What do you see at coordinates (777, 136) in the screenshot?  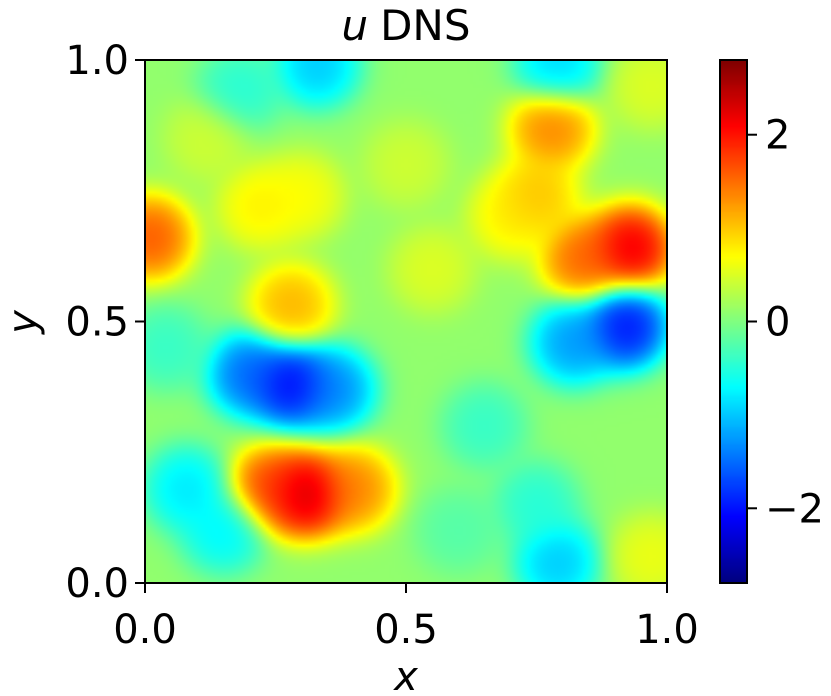 I see `colorbar-tick-label: 2` at bounding box center [777, 136].